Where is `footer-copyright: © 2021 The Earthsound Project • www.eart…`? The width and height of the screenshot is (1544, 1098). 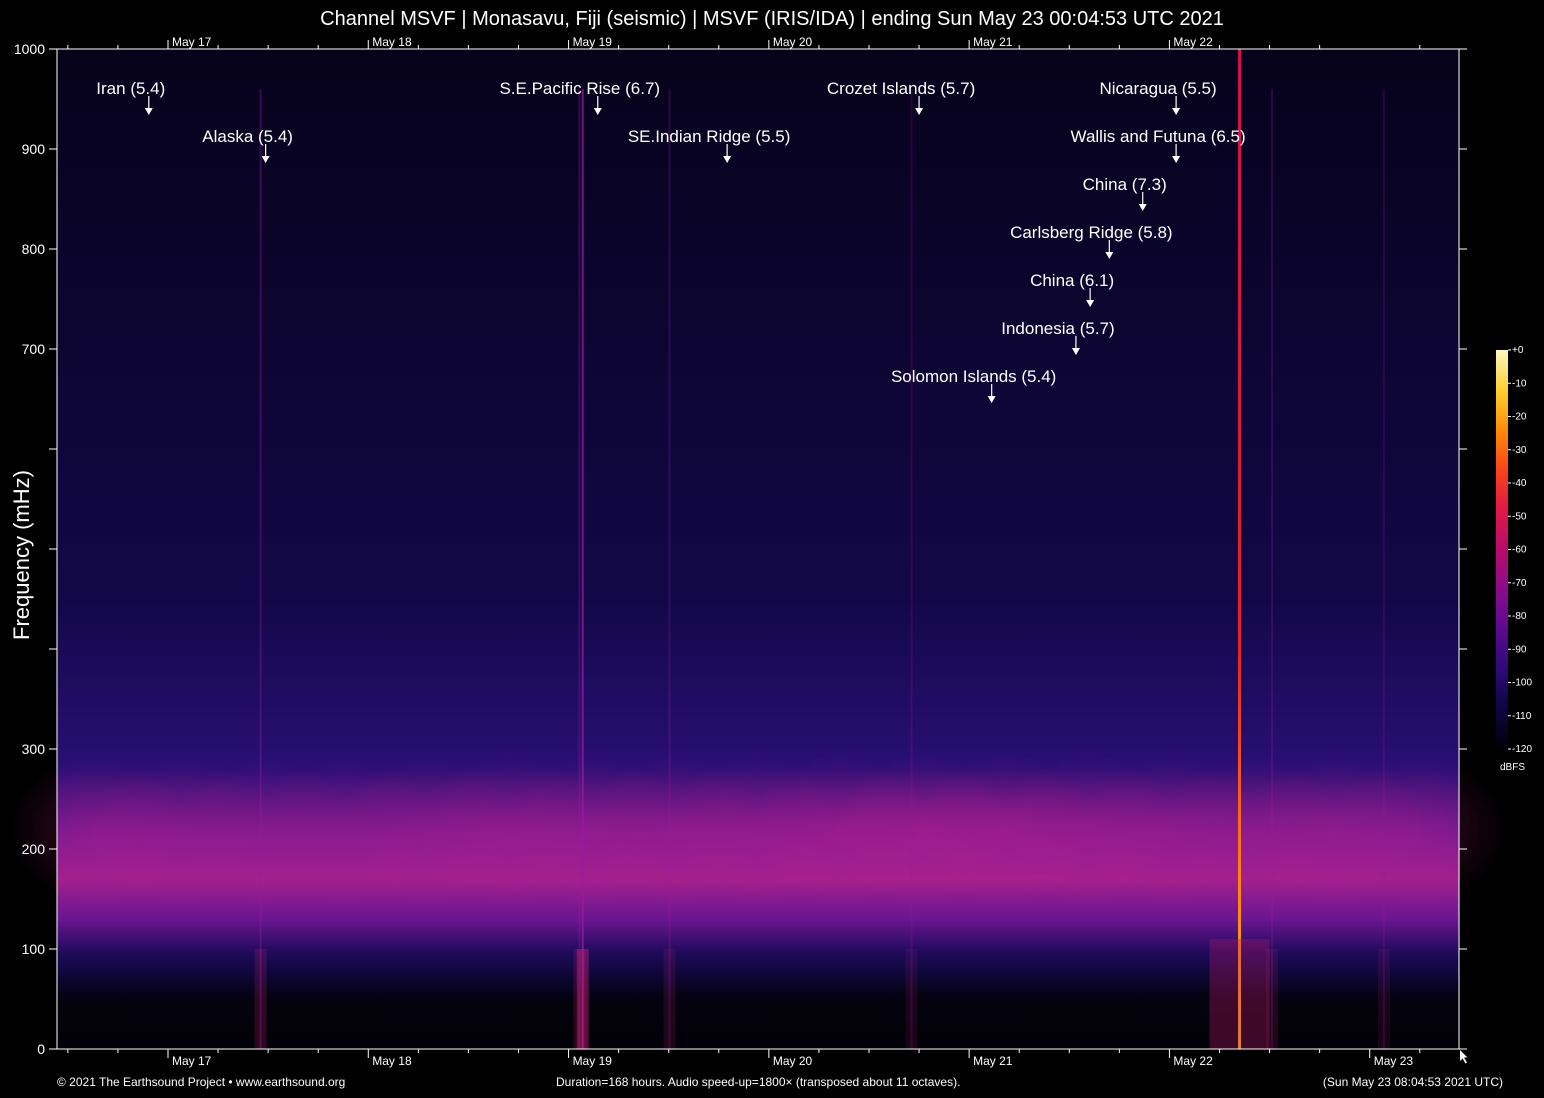
footer-copyright: © 2021 The Earthsound Project • www.eart… is located at coordinates (201, 1082).